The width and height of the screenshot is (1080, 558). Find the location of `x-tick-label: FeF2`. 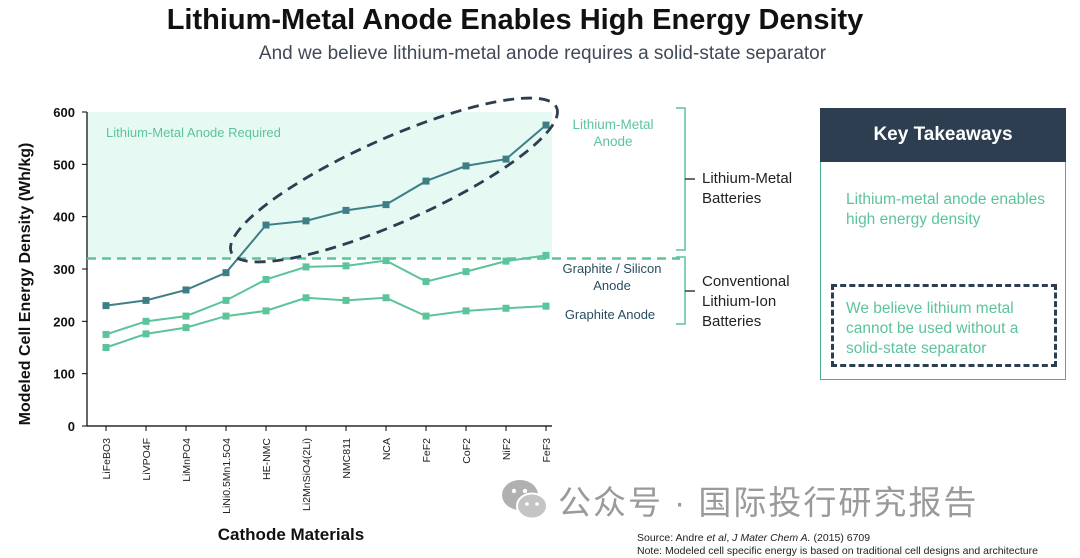

x-tick-label: FeF2 is located at coordinates (427, 450).